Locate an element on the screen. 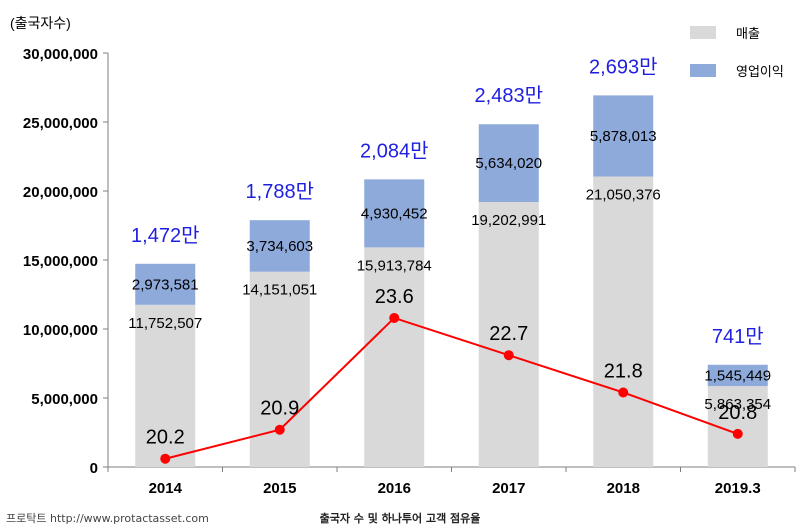 The image size is (800, 532). data-label-sales: 11,752,507 is located at coordinates (165, 323).